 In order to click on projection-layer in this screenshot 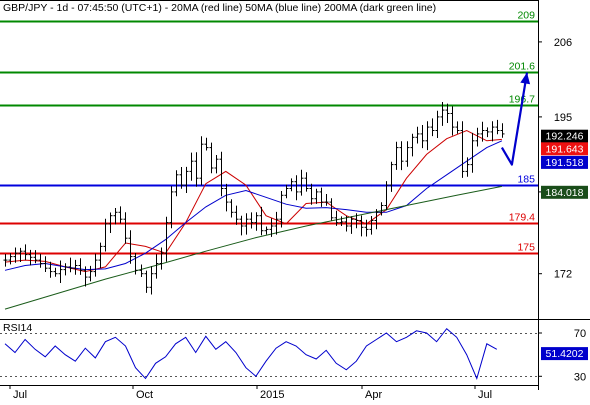, I will do `click(515, 119)`.